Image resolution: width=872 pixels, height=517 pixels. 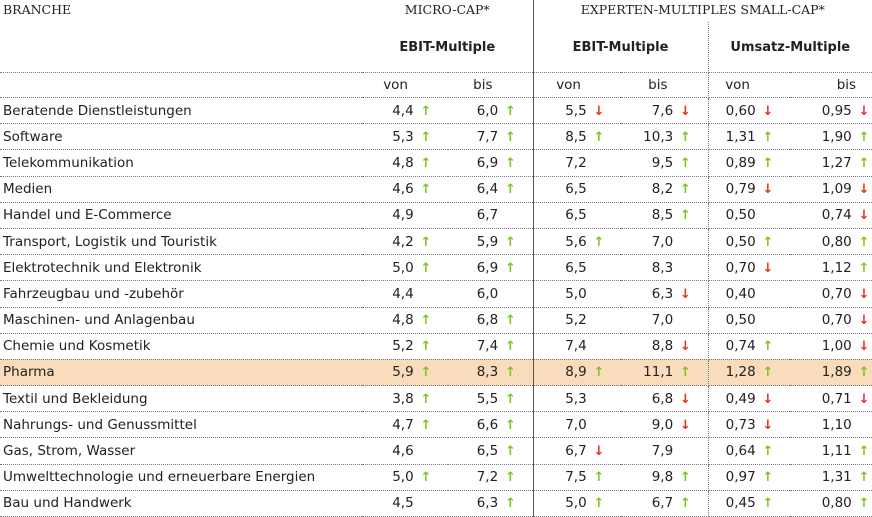 I want to click on value-cell: 1,27 ↑, so click(x=831, y=163).